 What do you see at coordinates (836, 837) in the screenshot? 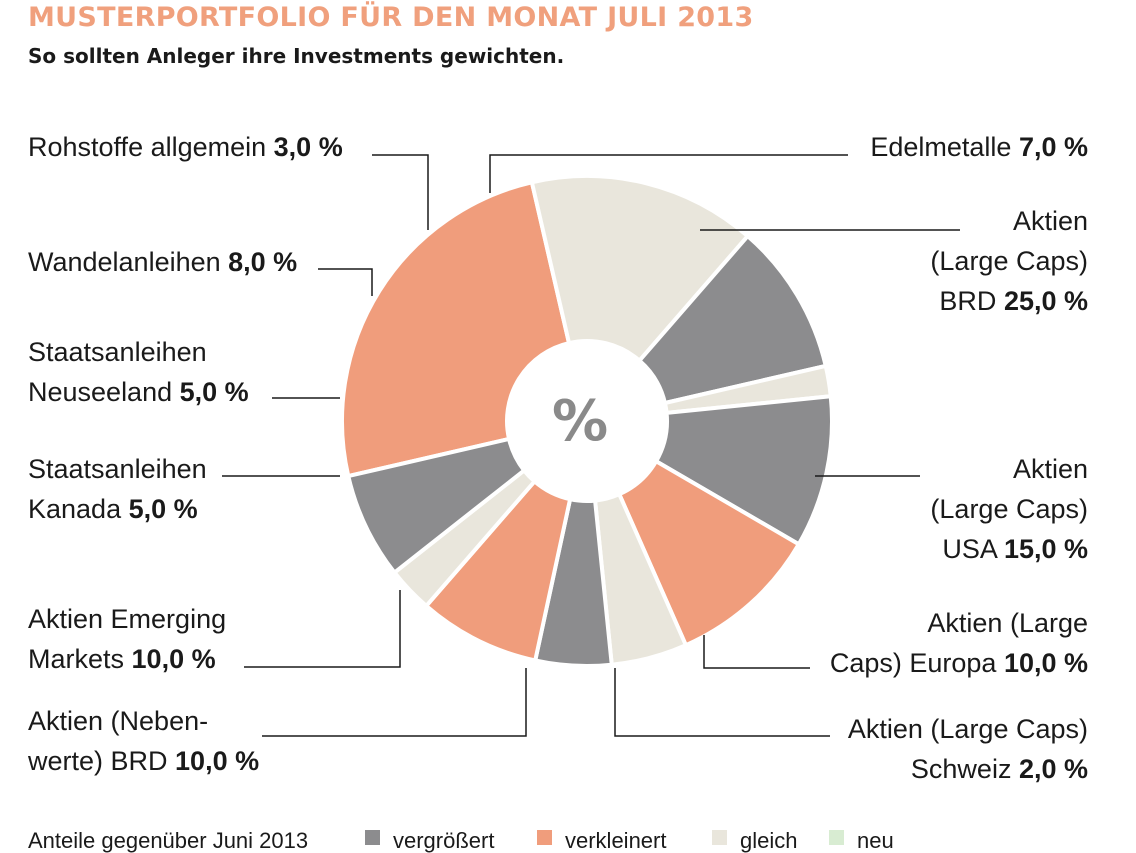
I see `legend-swatch-neu` at bounding box center [836, 837].